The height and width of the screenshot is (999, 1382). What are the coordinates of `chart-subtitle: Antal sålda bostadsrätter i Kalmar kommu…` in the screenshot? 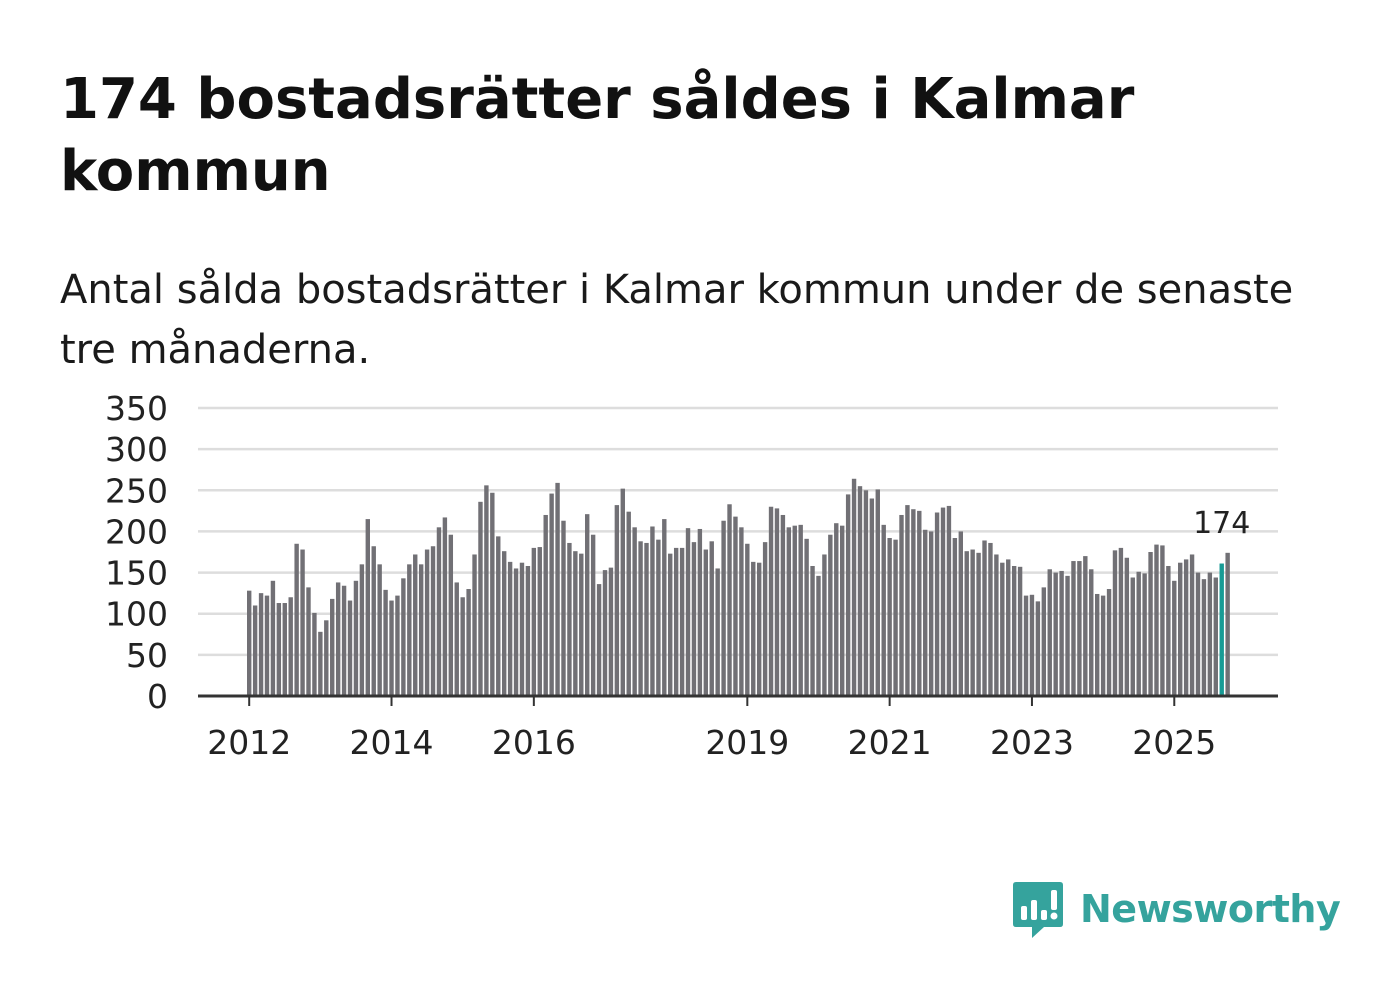 It's located at (677, 320).